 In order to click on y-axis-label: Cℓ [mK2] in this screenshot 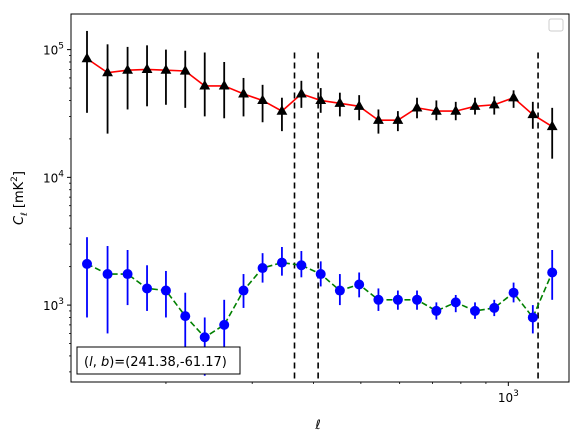, I will do `click(20, 198)`.